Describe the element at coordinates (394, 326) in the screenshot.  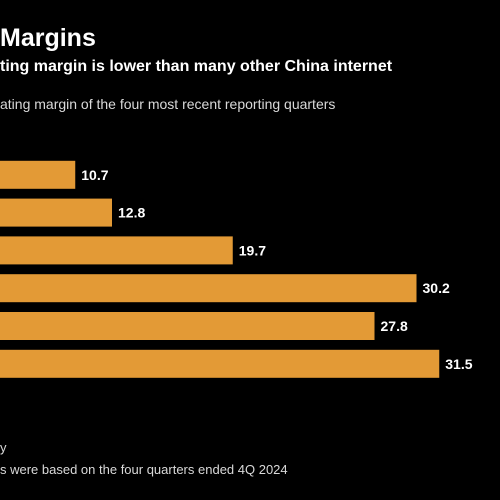
I see `bar-value-label-5: 27.8` at that location.